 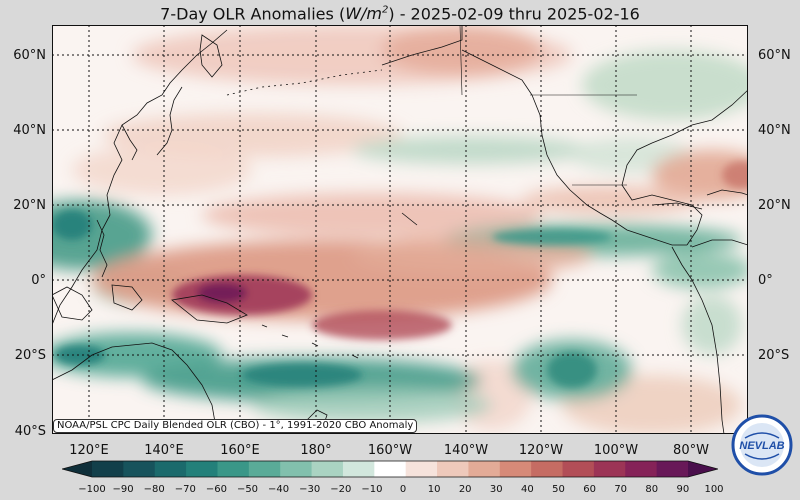 What do you see at coordinates (466, 450) in the screenshot?
I see `lon-label-140w: 140°W` at bounding box center [466, 450].